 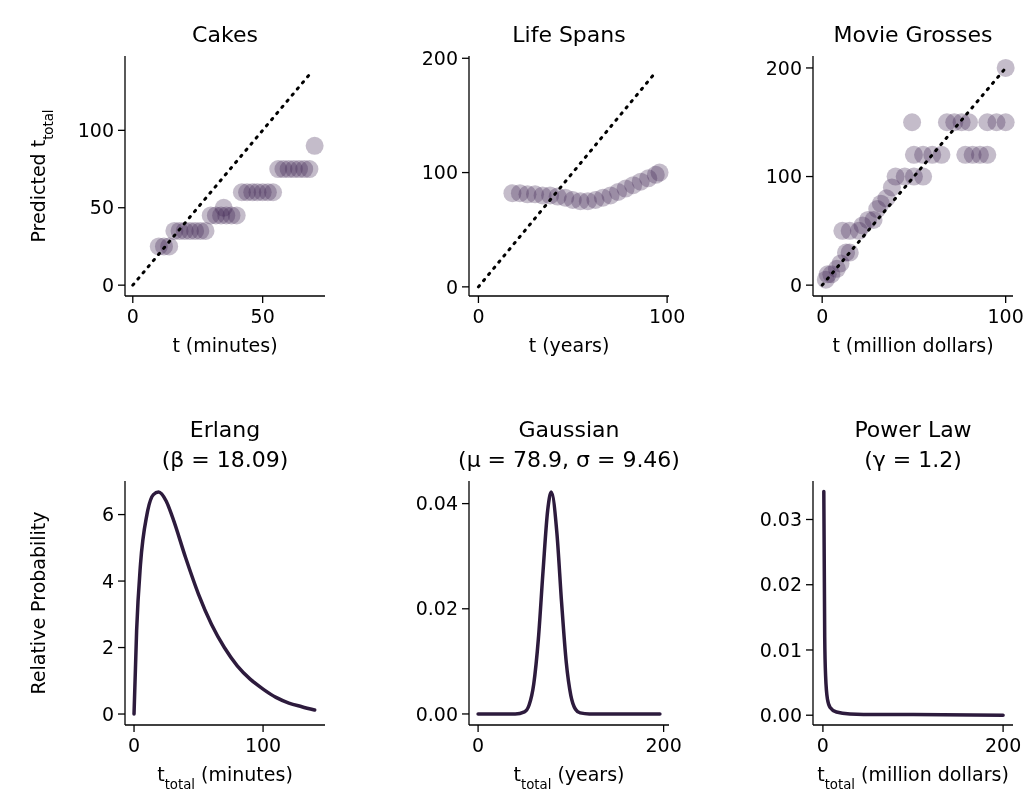 I want to click on x-axis-title: t$_{total}$ (million dollars), so click(x=913, y=776).